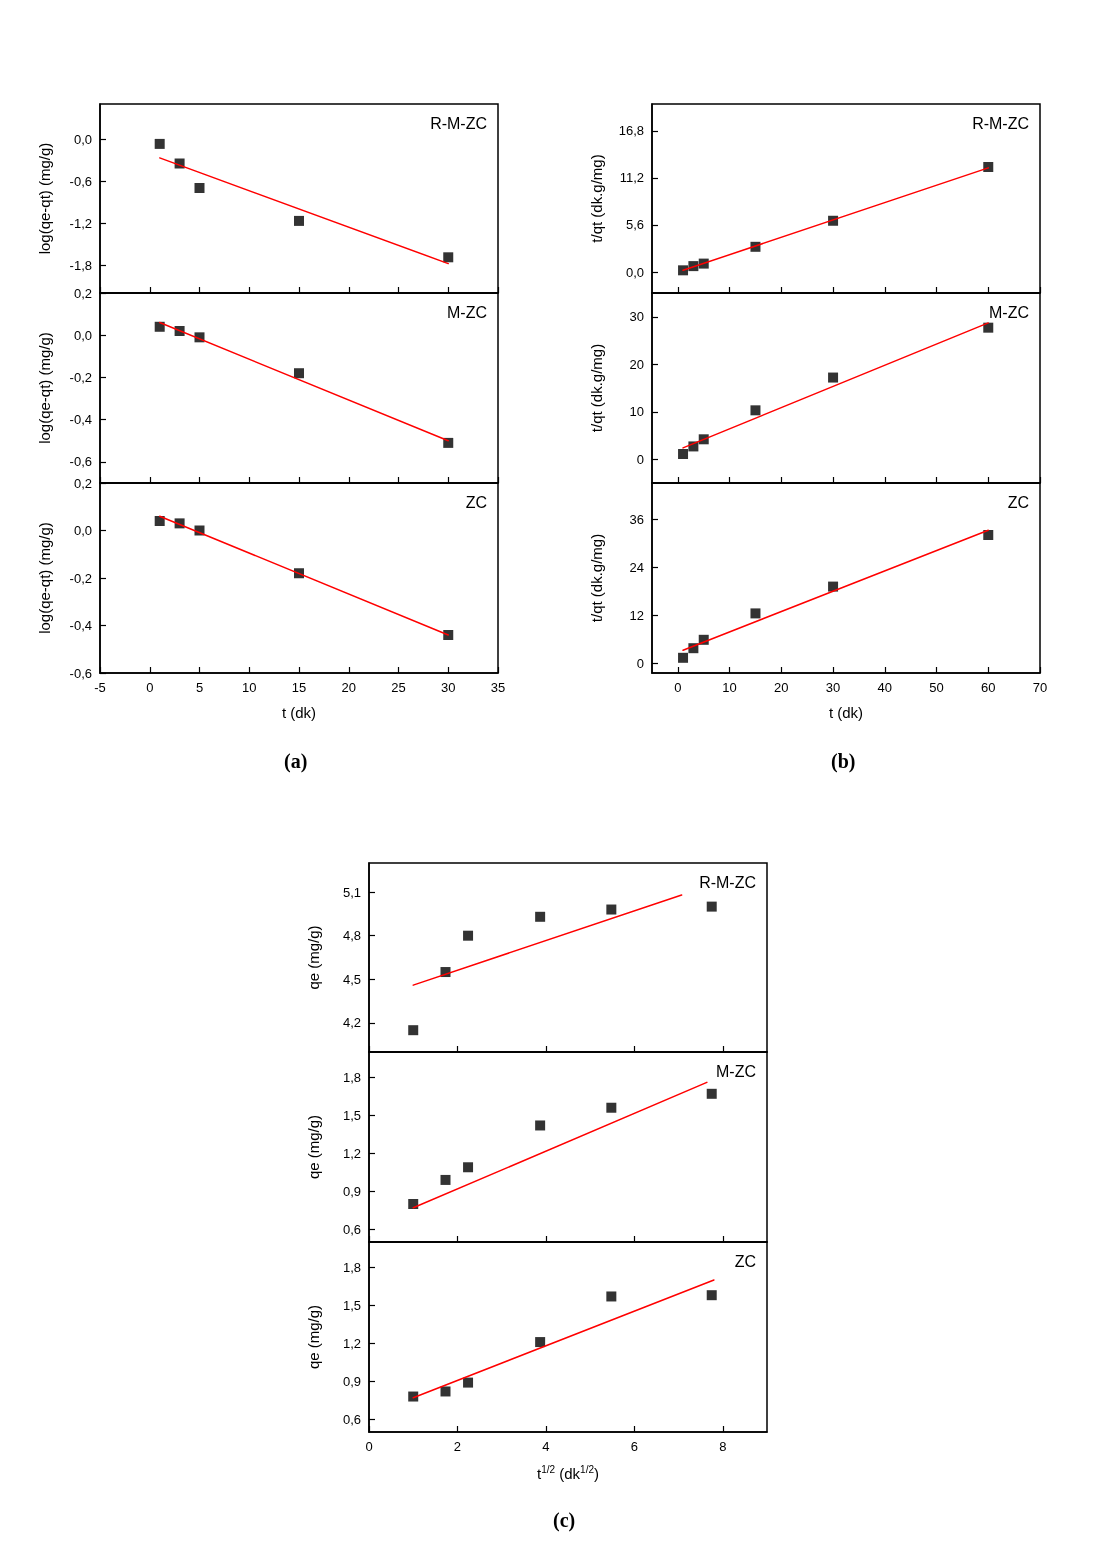  I want to click on text: (c), so click(564, 1520).